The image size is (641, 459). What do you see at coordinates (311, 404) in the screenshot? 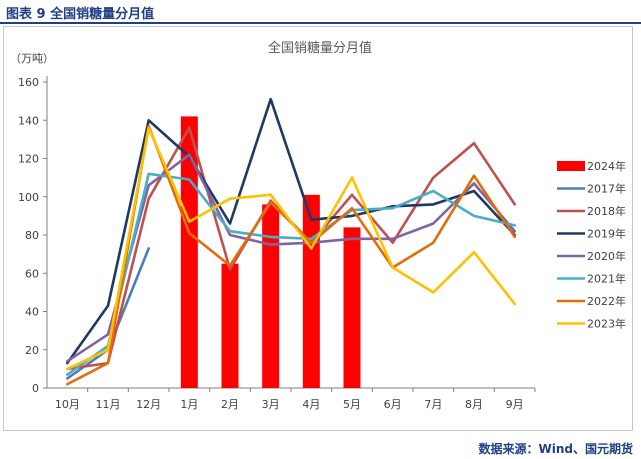
I see `x-tick-label: 4月` at bounding box center [311, 404].